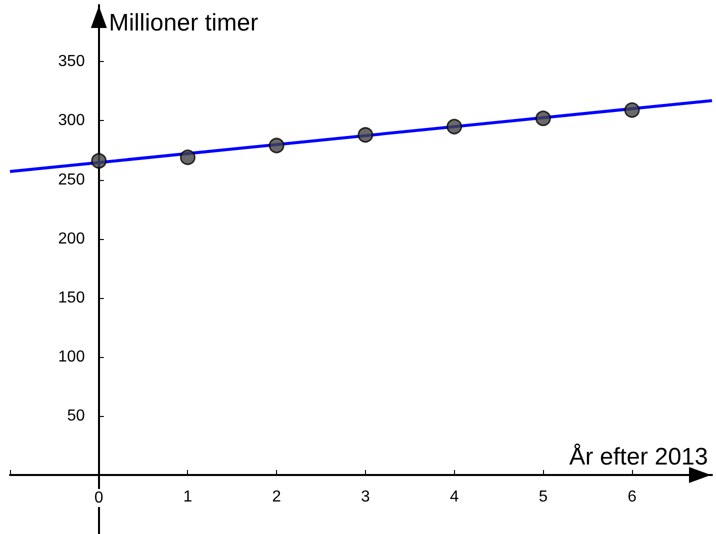 The image size is (716, 534). Describe the element at coordinates (76, 415) in the screenshot. I see `y-tick-label: 50` at that location.